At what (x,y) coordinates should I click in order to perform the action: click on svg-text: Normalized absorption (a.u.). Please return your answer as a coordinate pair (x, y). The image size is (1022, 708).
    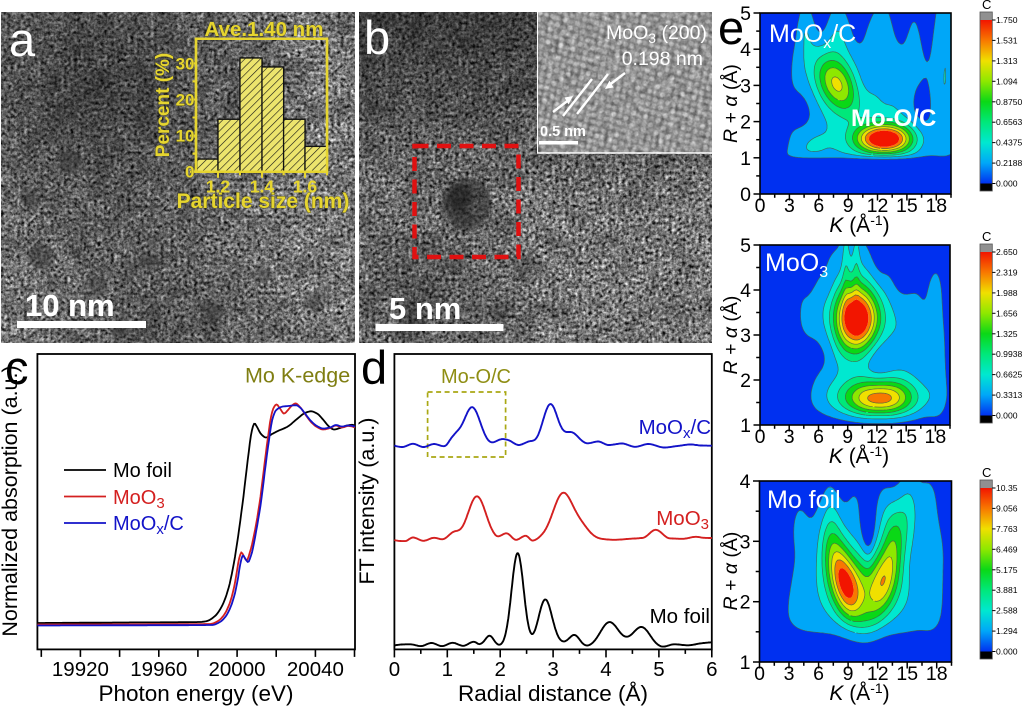
    Looking at the image, I should click on (11, 500).